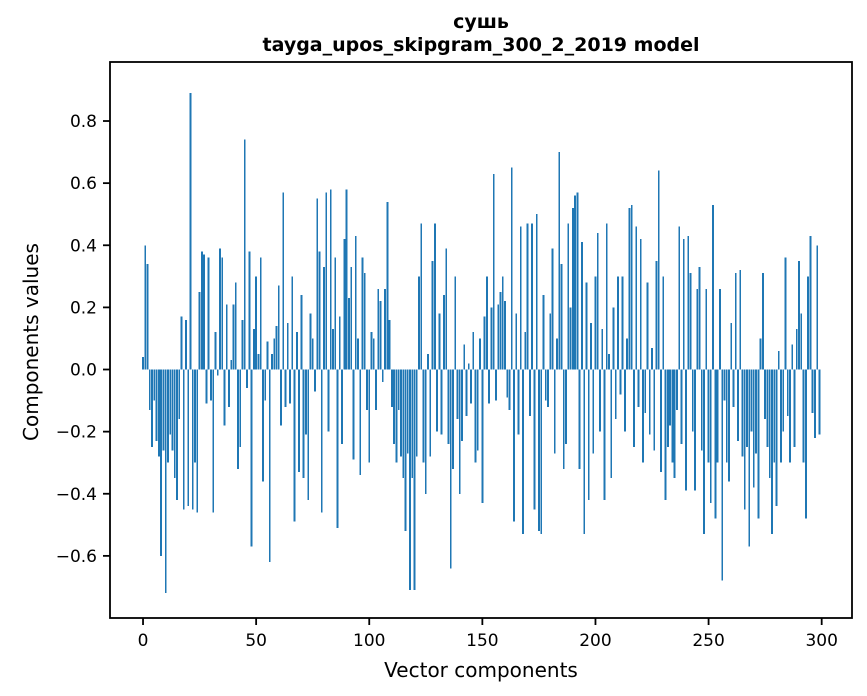 The image size is (867, 696). What do you see at coordinates (256, 641) in the screenshot?
I see `x-tick-label: 50` at bounding box center [256, 641].